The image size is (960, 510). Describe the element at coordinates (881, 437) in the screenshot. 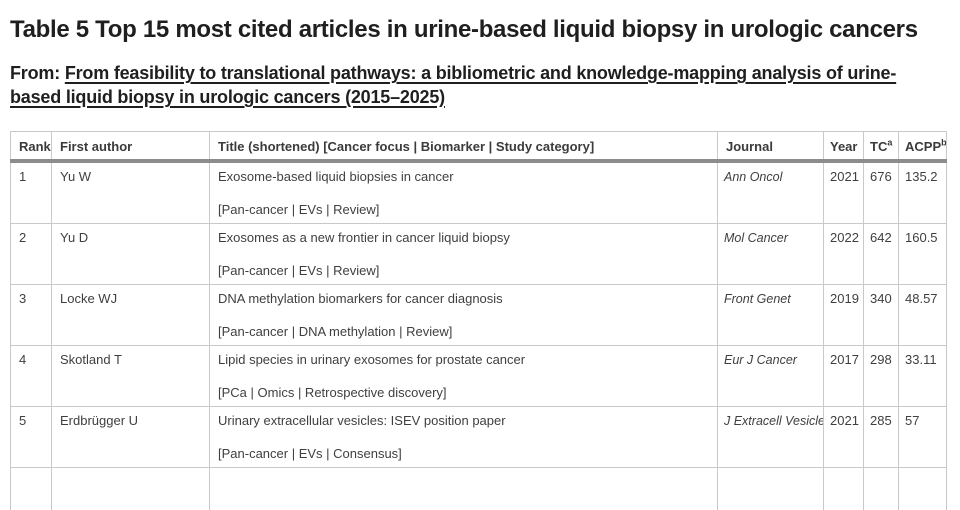

I see `cell-tc: 285` at that location.